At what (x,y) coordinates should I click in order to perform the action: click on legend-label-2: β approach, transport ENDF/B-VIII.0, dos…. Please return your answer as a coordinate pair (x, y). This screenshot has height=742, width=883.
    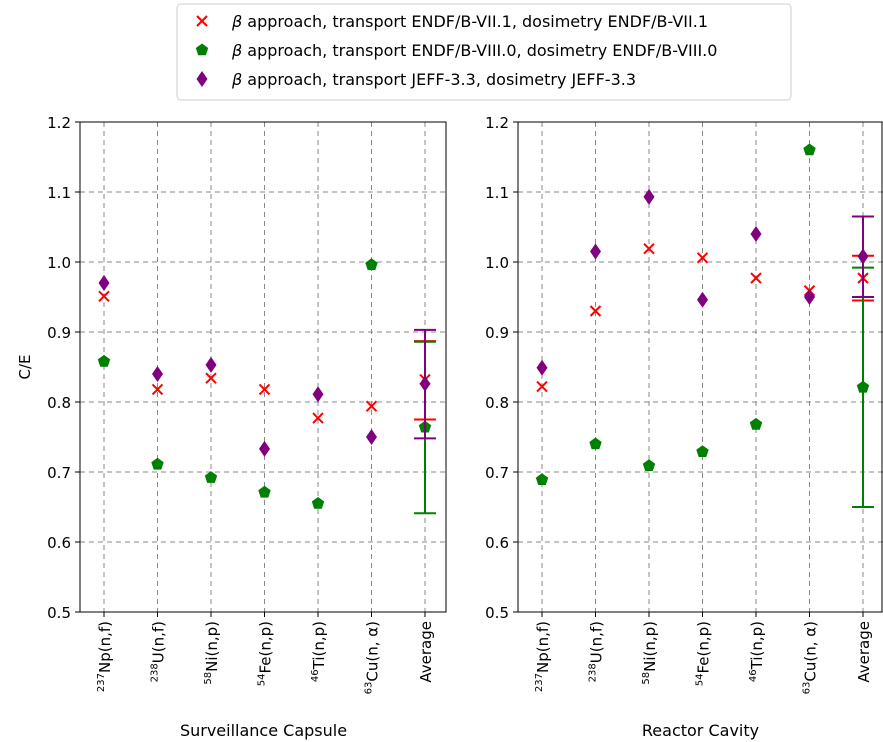
    Looking at the image, I should click on (474, 50).